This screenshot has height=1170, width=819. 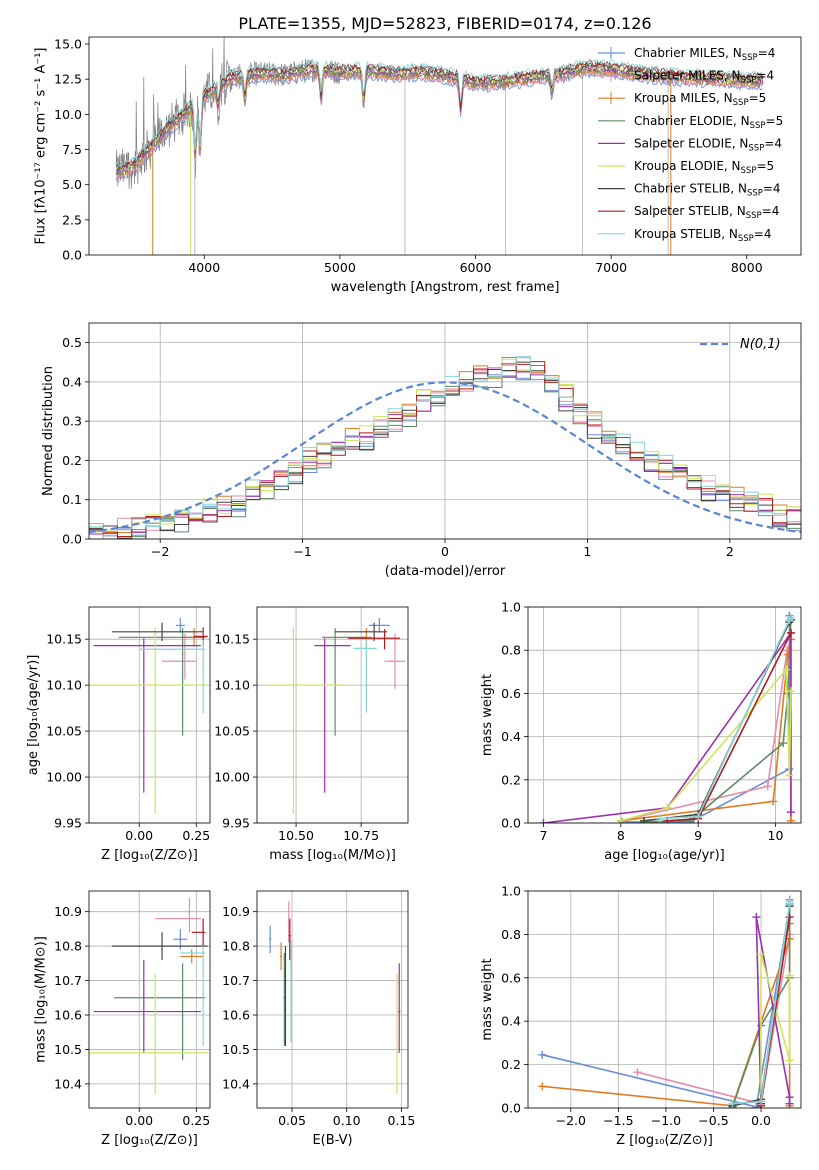 What do you see at coordinates (511, 607) in the screenshot?
I see `y-tick-label: 1.0` at bounding box center [511, 607].